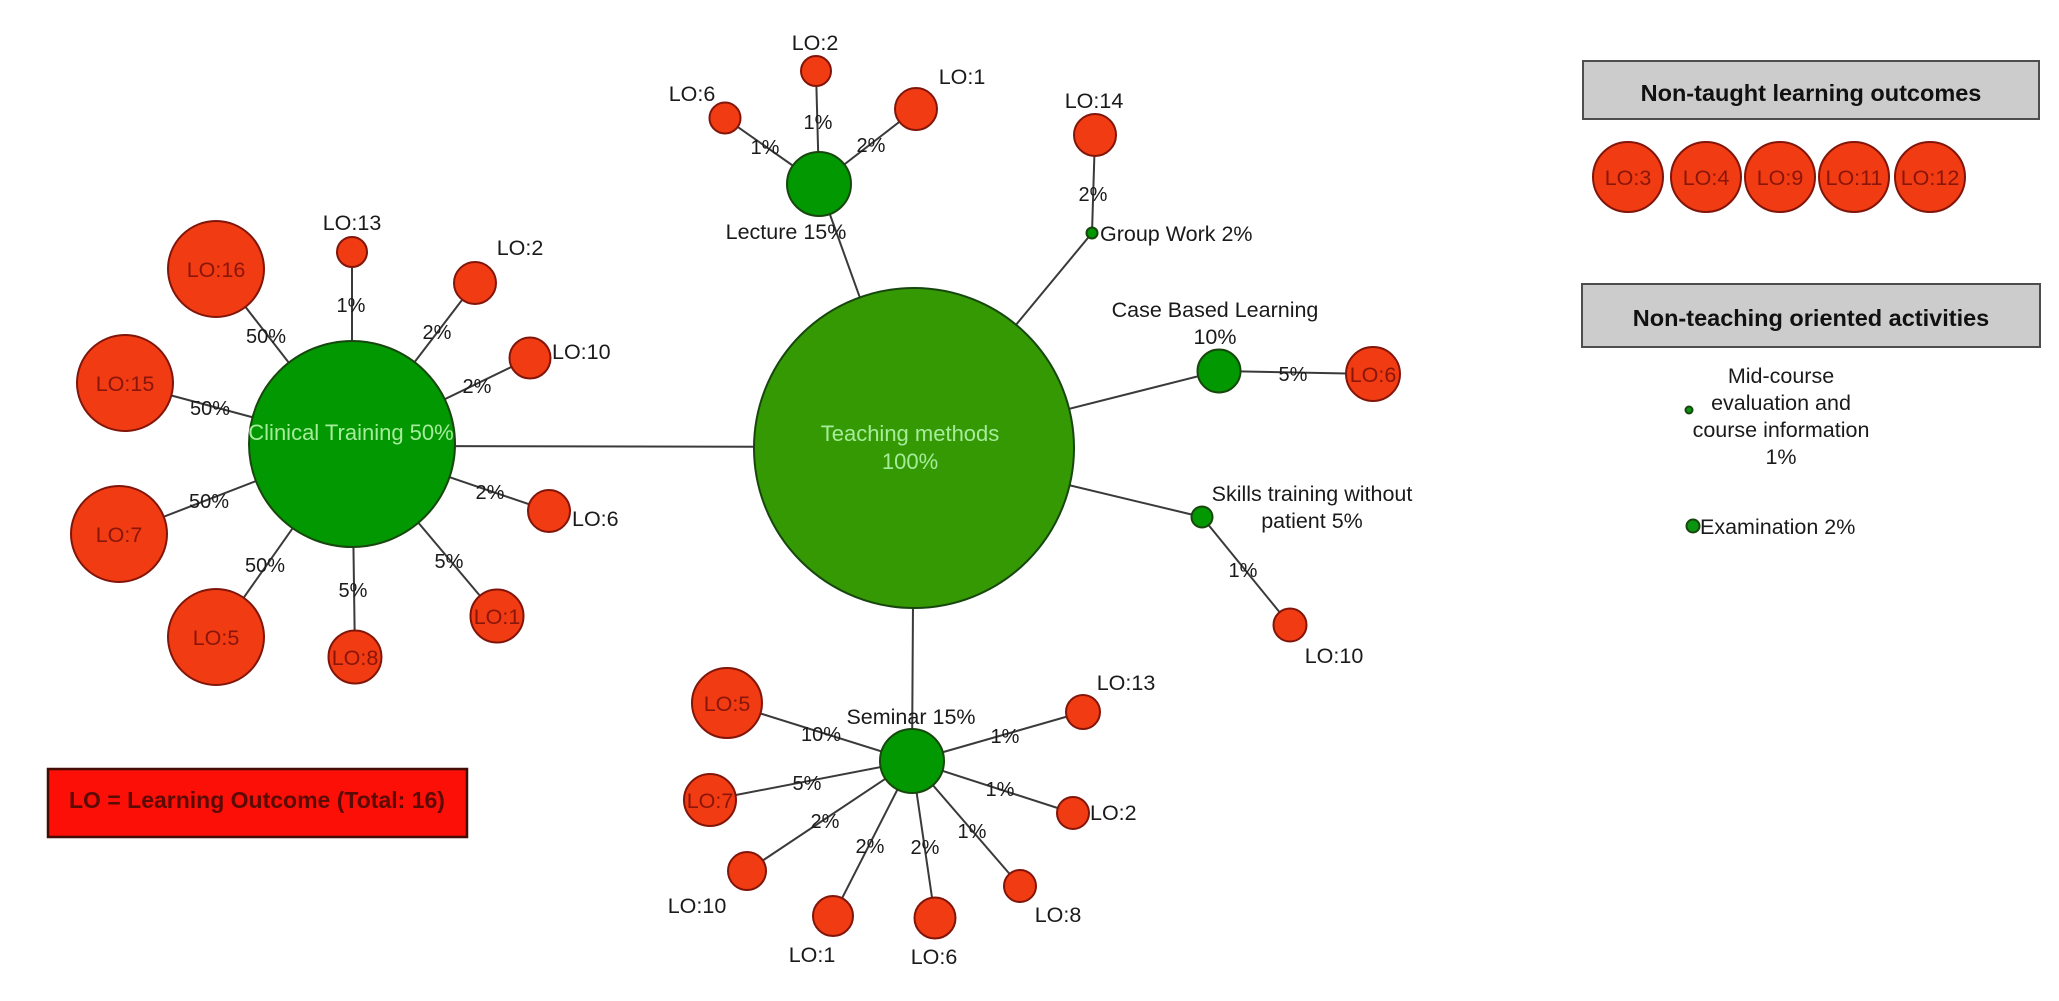  Describe the element at coordinates (910, 717) in the screenshot. I see `svg-text: Seminar 15%` at that location.